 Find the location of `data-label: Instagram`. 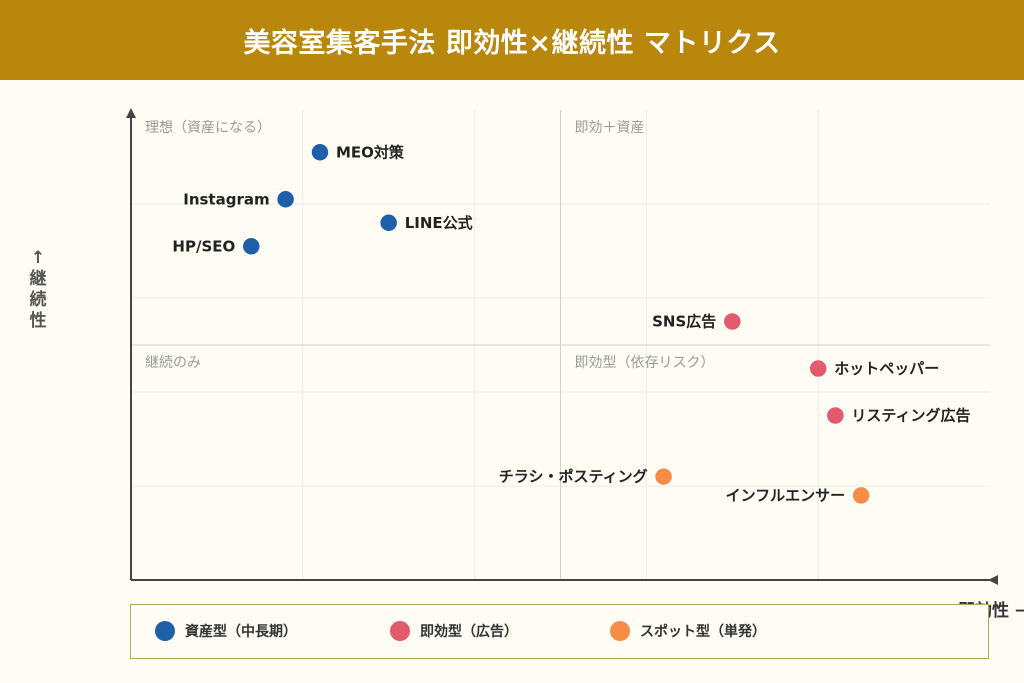

data-label: Instagram is located at coordinates (226, 199).